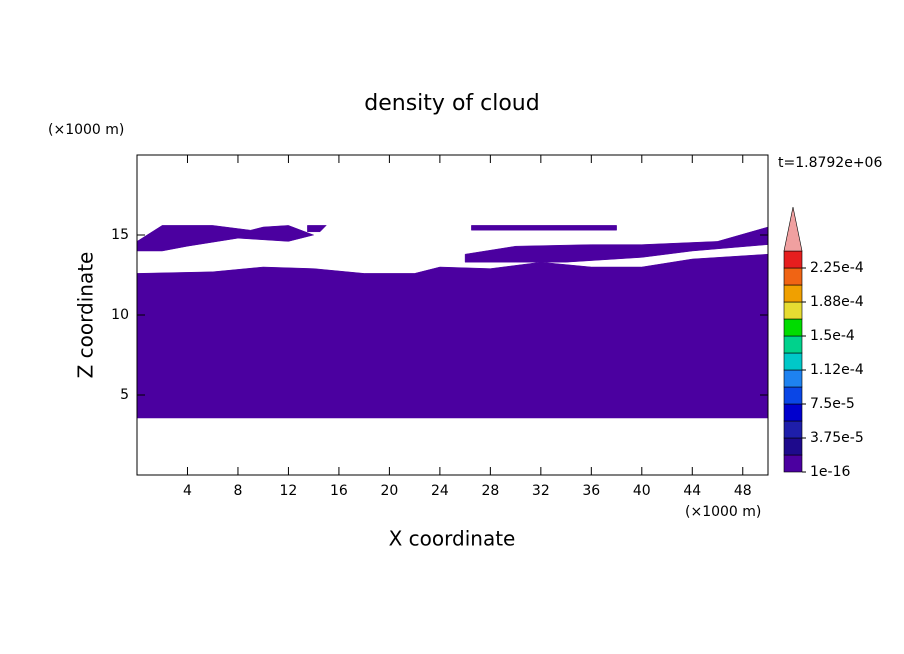 The image size is (904, 654). I want to click on colorbar-label: 1.5e-4, so click(832, 336).